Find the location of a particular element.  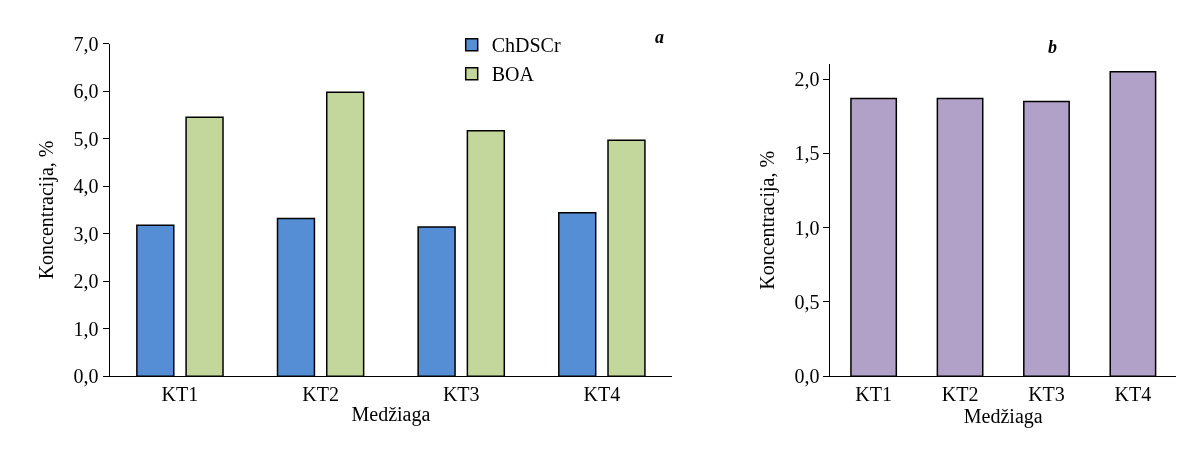

y-tick-label: 3,0 is located at coordinates (86, 233).